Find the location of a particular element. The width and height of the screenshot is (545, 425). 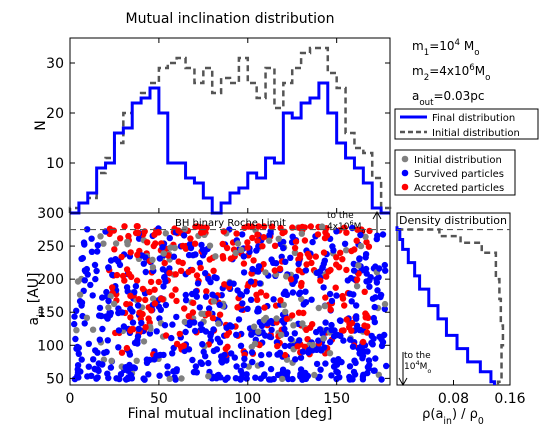

histogram-ylabel: N is located at coordinates (41, 125).